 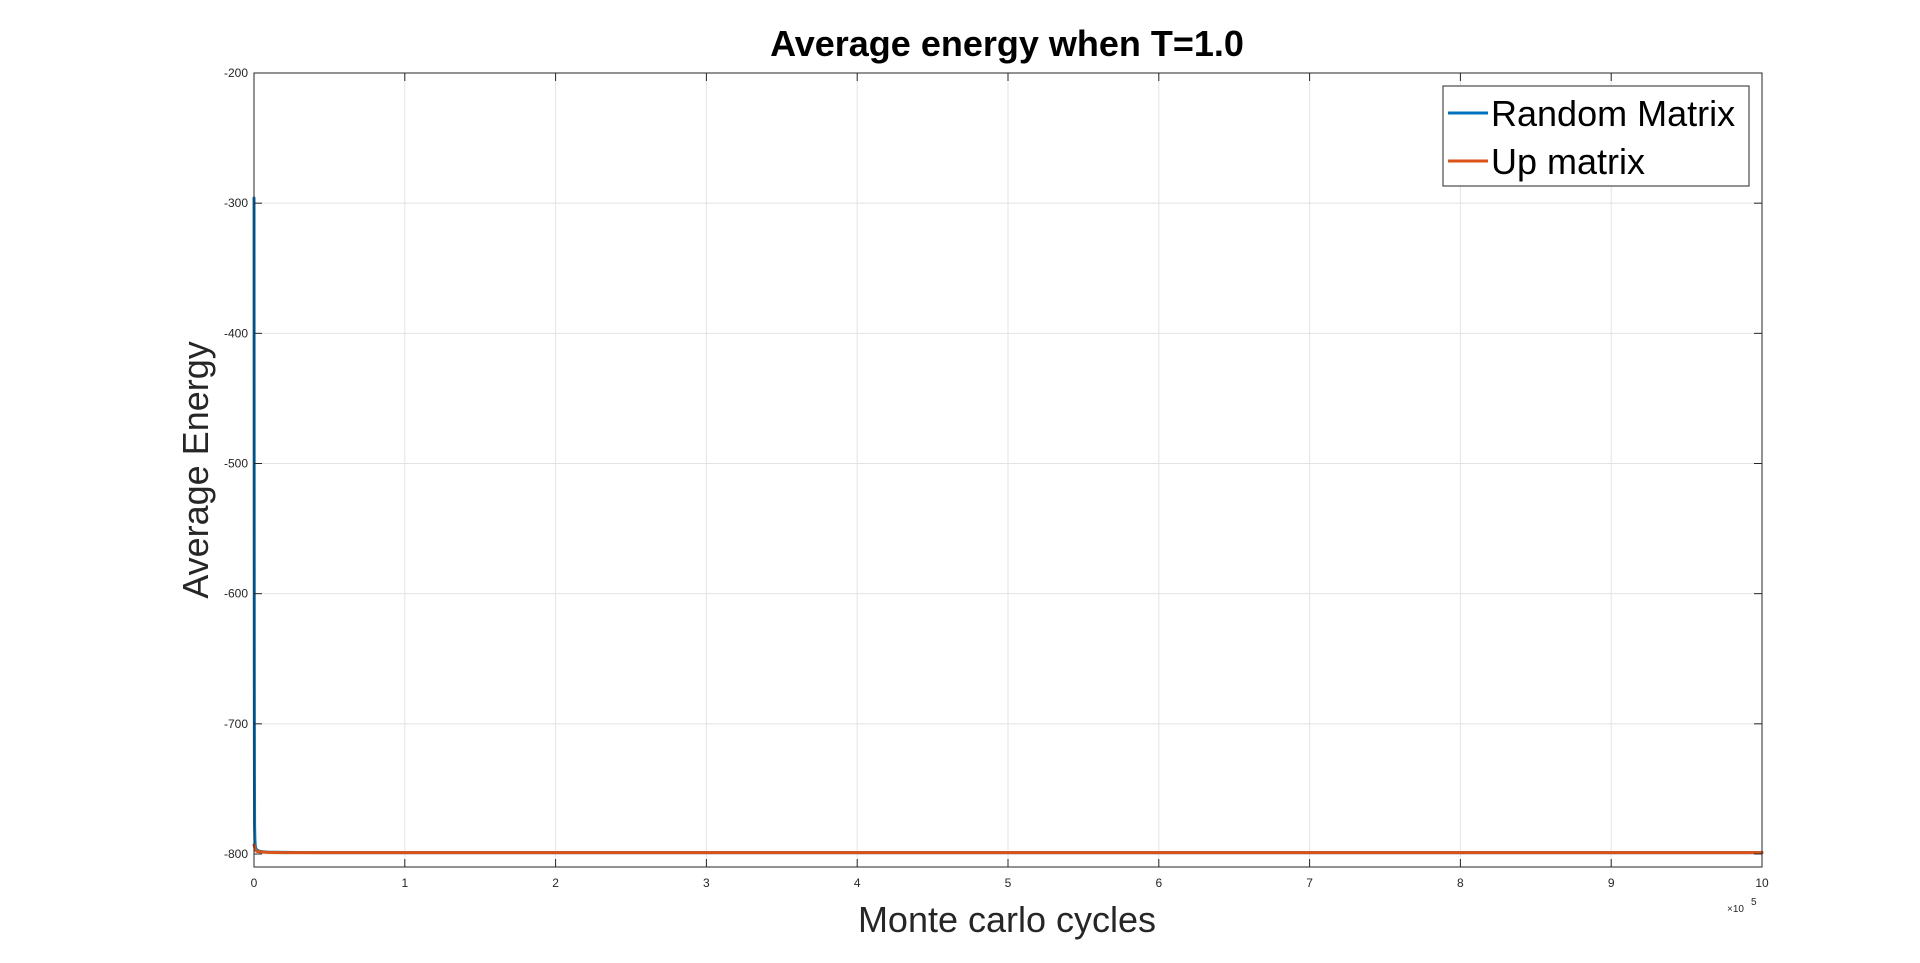 What do you see at coordinates (236, 854) in the screenshot?
I see `y-tick-label: -800` at bounding box center [236, 854].